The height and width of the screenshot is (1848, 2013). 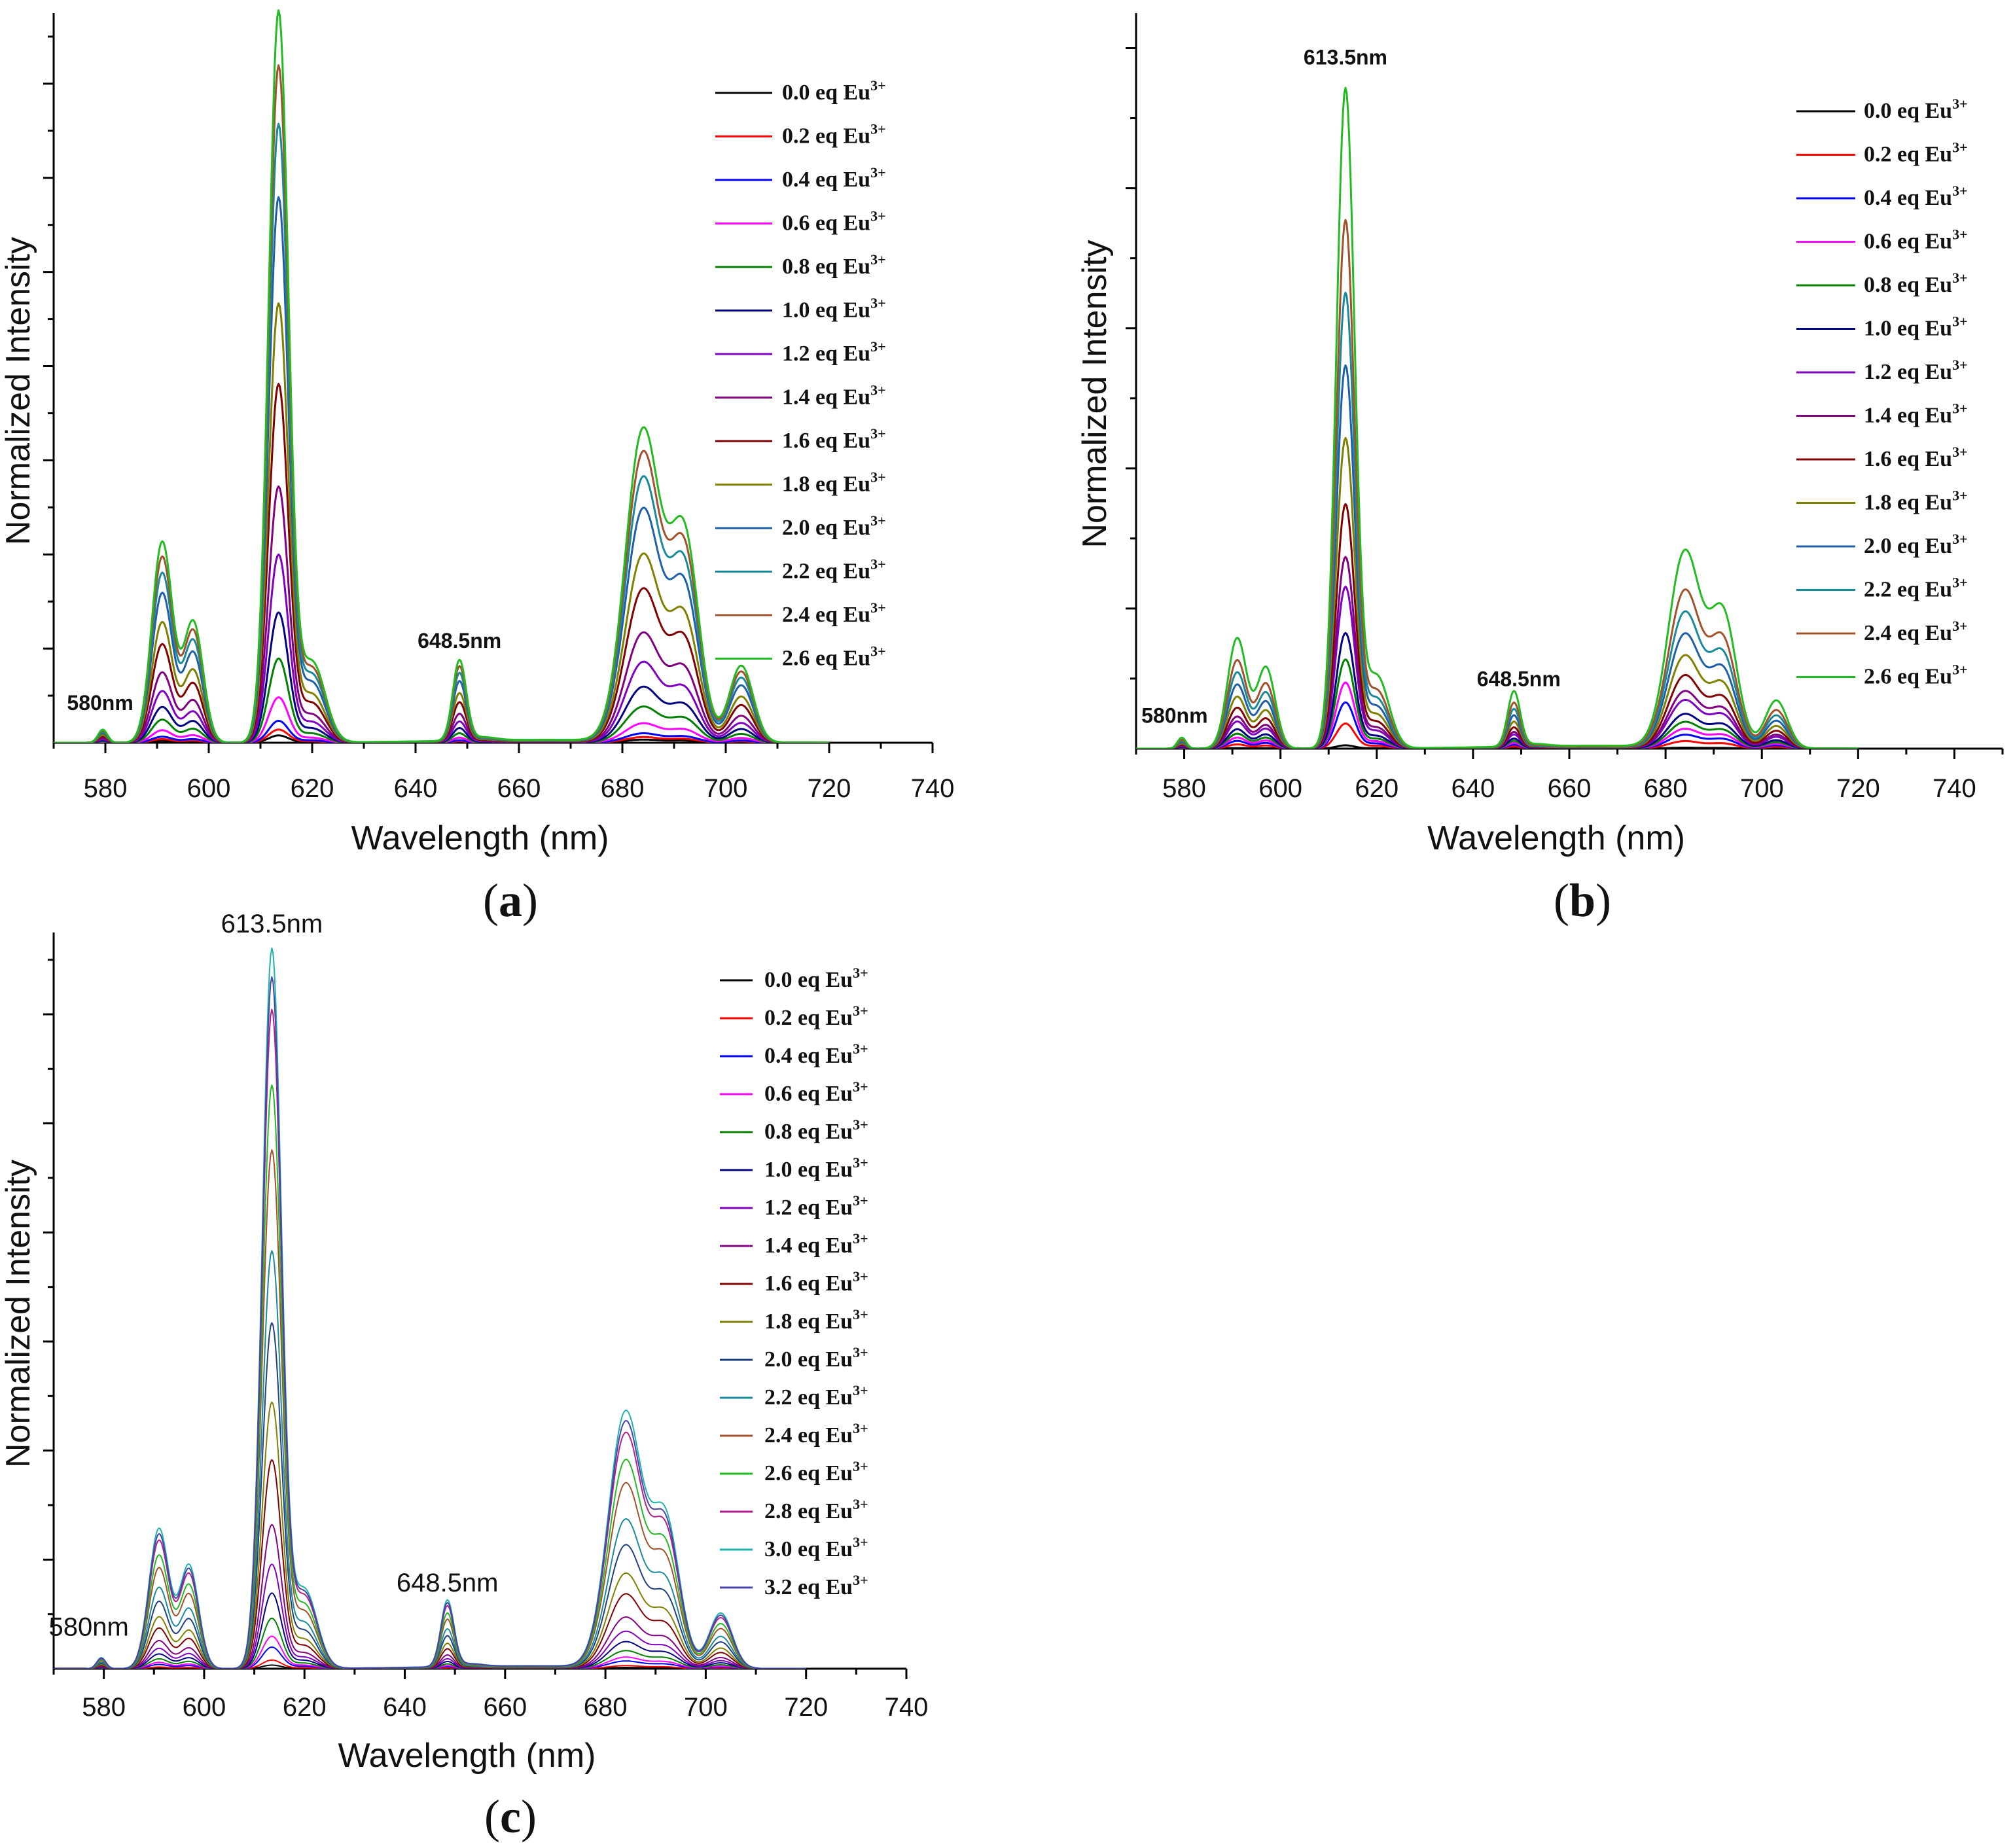 I want to click on panel-label-c: (c), so click(x=510, y=1816).